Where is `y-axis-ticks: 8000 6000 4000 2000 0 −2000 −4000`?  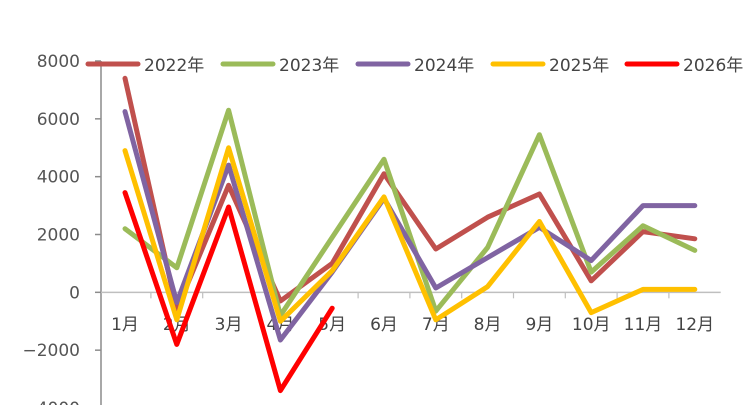
y-axis-ticks: 8000 6000 4000 2000 0 −2000 −4000 is located at coordinates (61, 228).